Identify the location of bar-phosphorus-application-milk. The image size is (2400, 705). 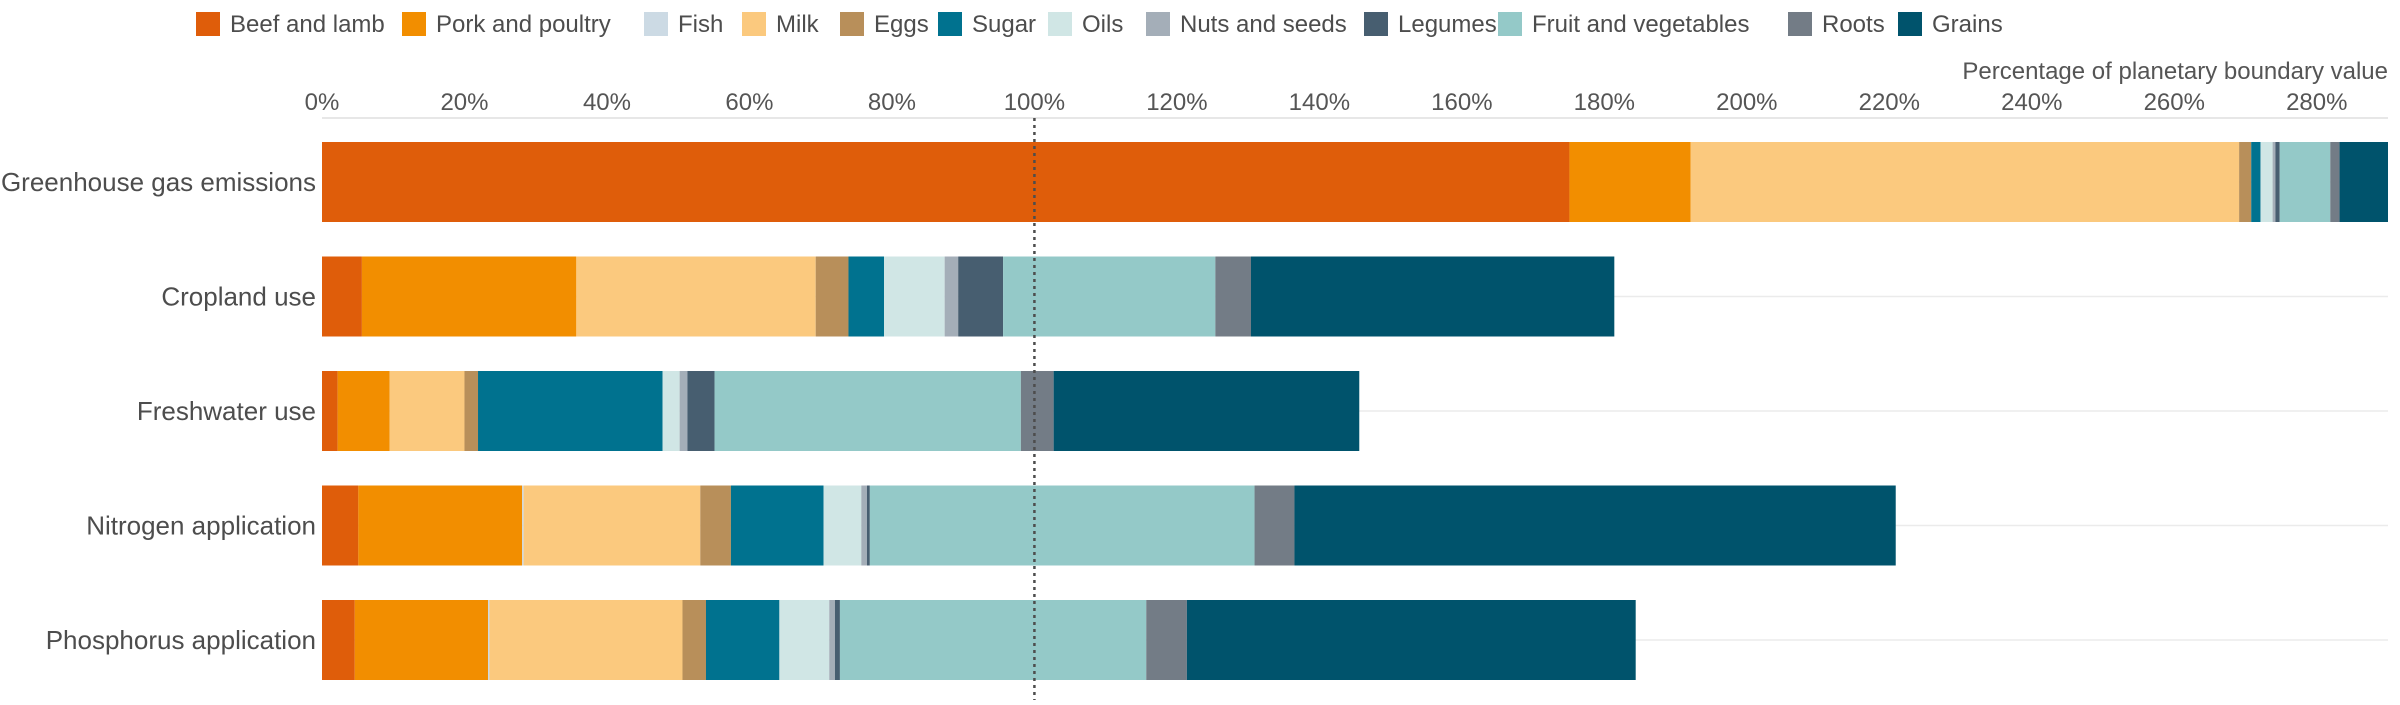
(586, 640).